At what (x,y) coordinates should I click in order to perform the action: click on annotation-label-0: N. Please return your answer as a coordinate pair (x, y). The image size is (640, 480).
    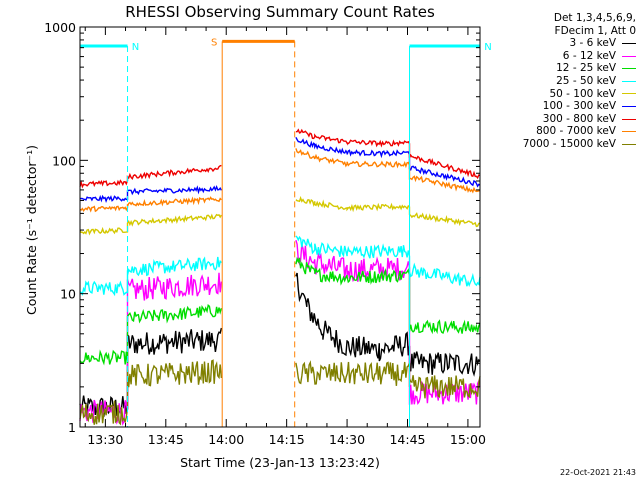
    Looking at the image, I should click on (135, 47).